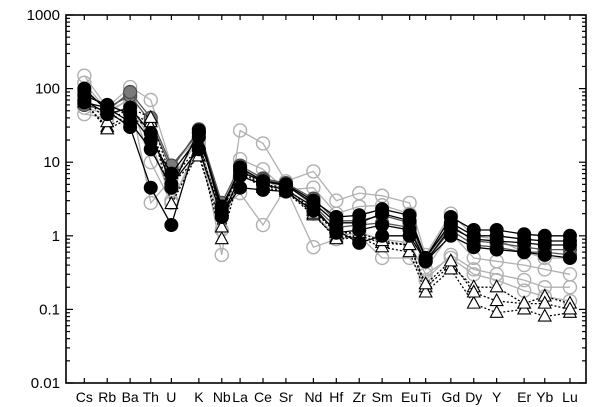 The width and height of the screenshot is (593, 407). I want to click on x-tick-label: Y, so click(497, 397).